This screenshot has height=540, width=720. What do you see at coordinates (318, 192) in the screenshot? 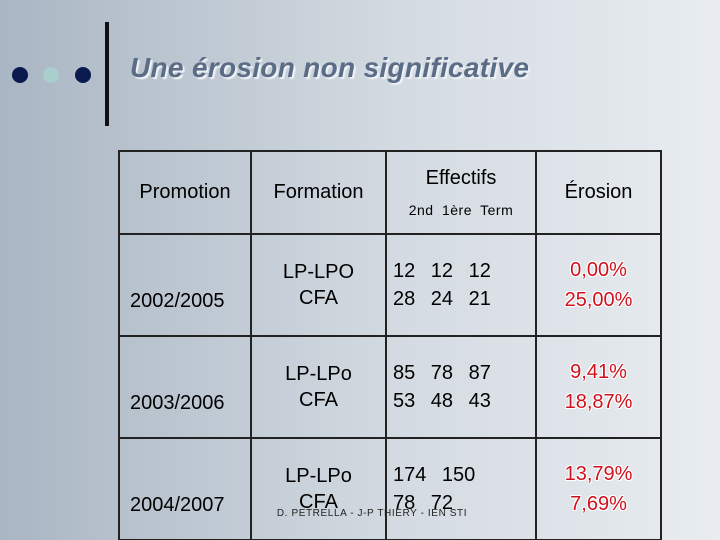
I see `header-cell: Formation` at bounding box center [318, 192].